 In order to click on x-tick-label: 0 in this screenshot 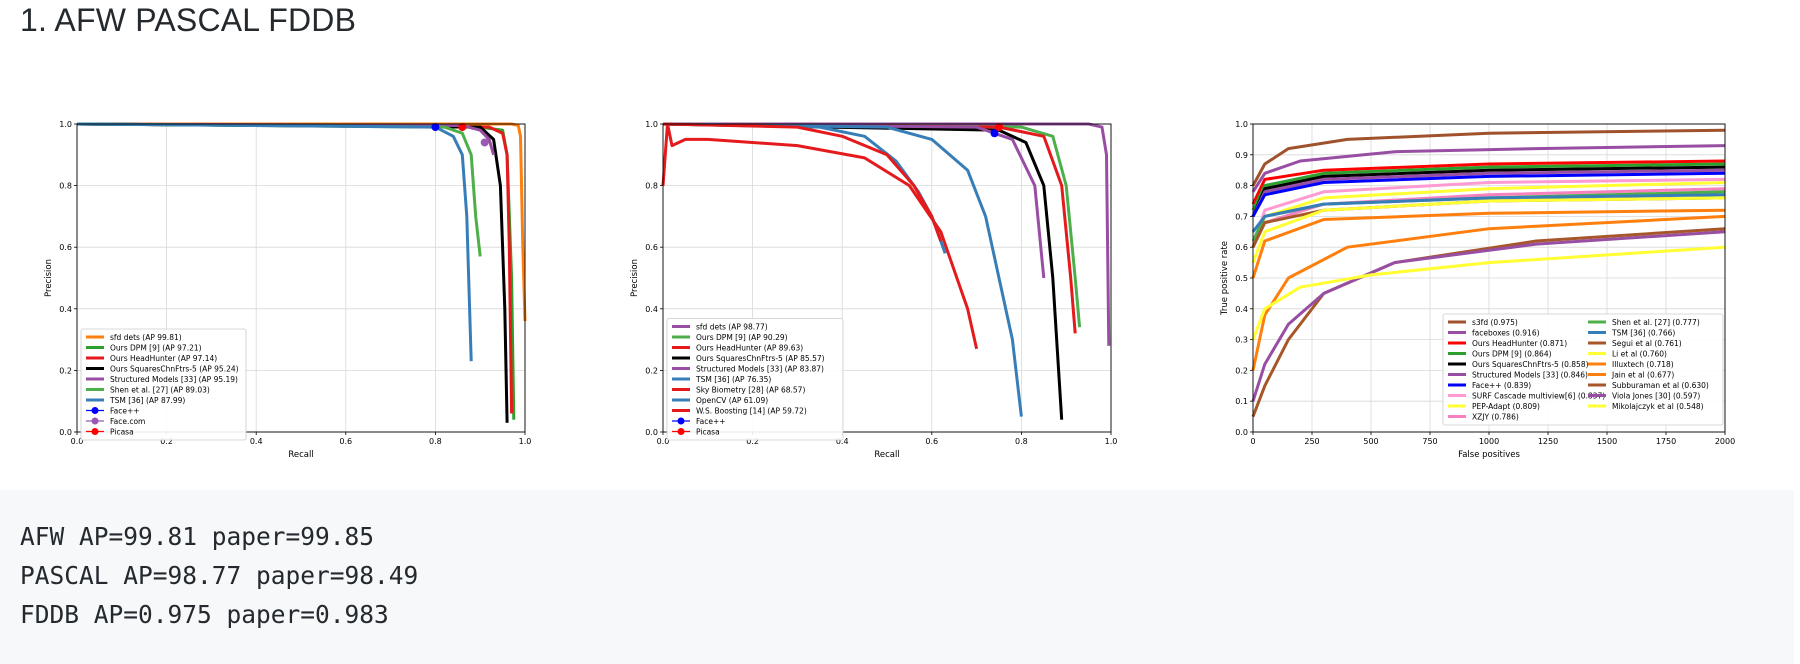, I will do `click(1252, 441)`.